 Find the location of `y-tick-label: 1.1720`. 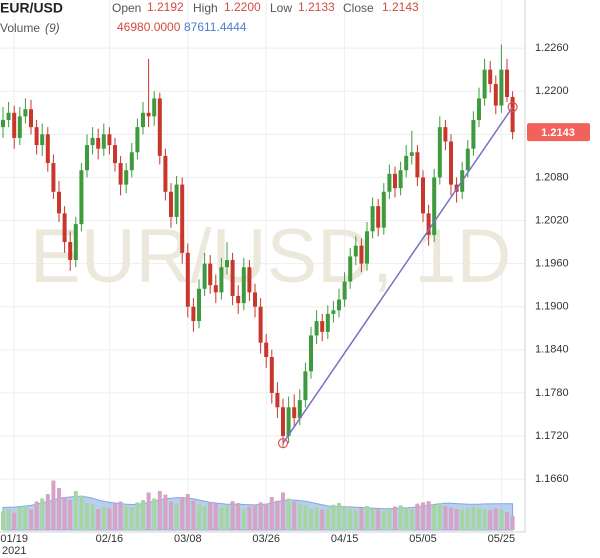

y-tick-label: 1.1720 is located at coordinates (552, 436).